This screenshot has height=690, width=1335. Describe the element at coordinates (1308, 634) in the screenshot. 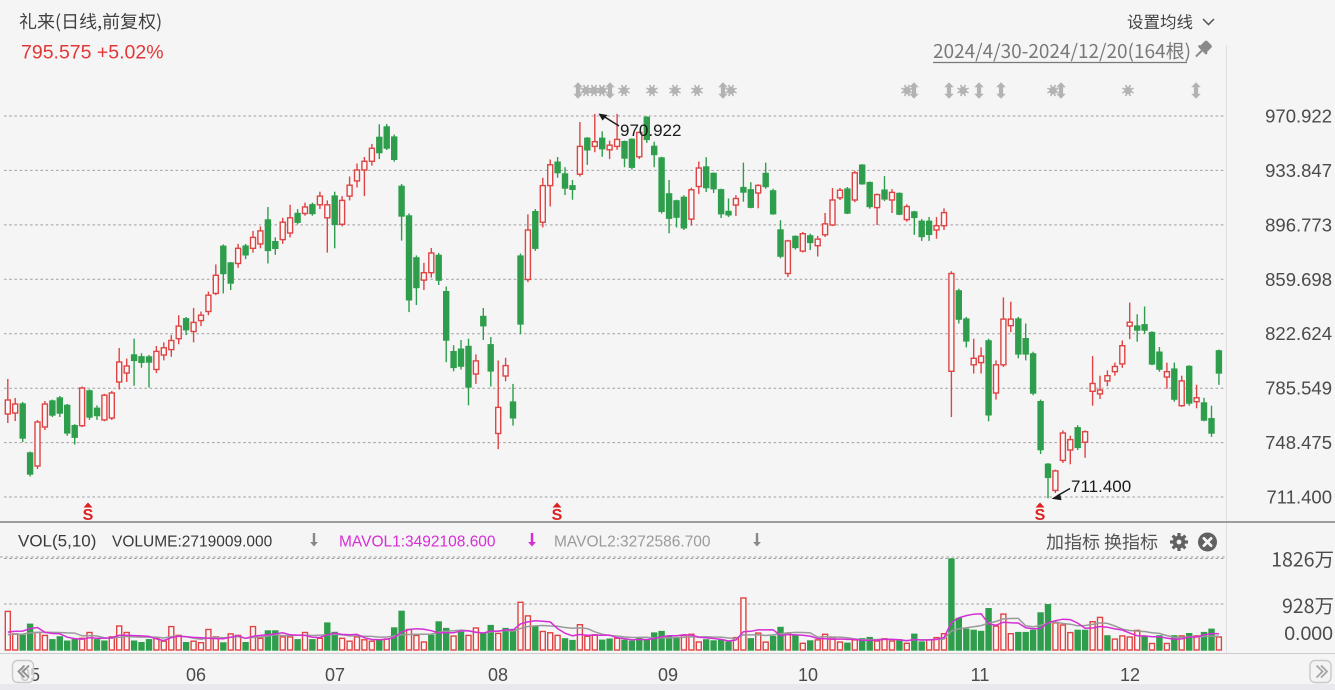

I see `svg-text: 0.000` at that location.